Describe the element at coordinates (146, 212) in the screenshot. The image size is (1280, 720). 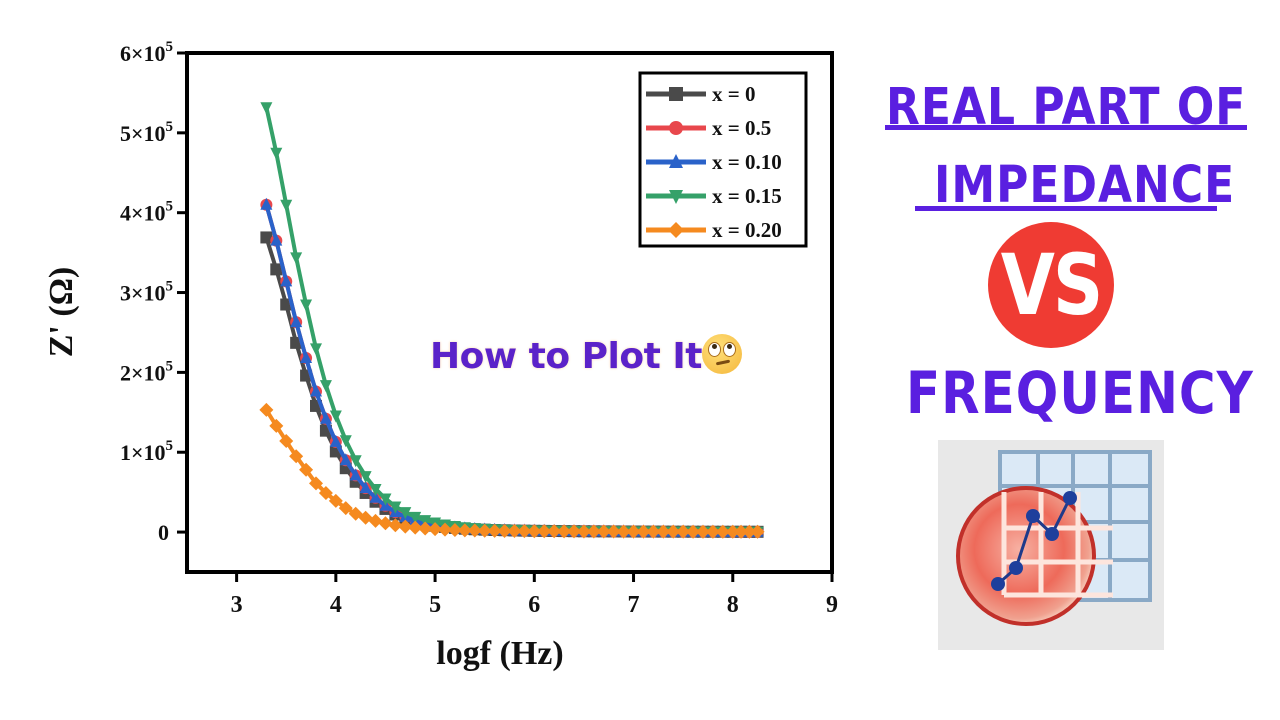
I see `y-tick-label: 4×10⁵` at that location.